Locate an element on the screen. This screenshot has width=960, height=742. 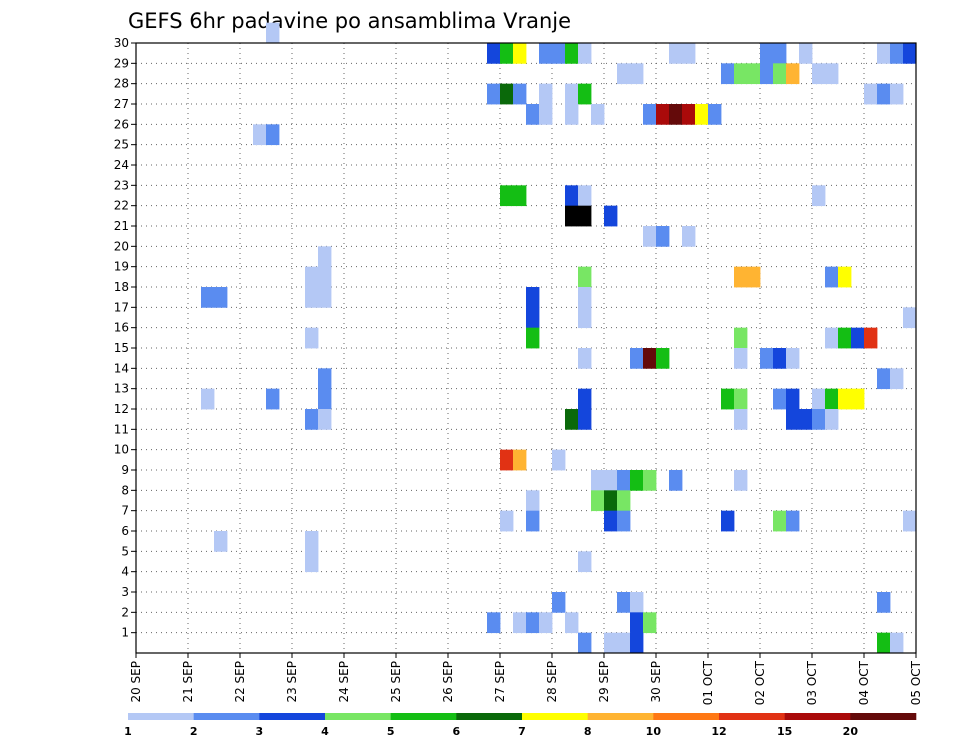
chart-title: GEFS 6hr padavine po ansamblima Vranje is located at coordinates (349, 21).